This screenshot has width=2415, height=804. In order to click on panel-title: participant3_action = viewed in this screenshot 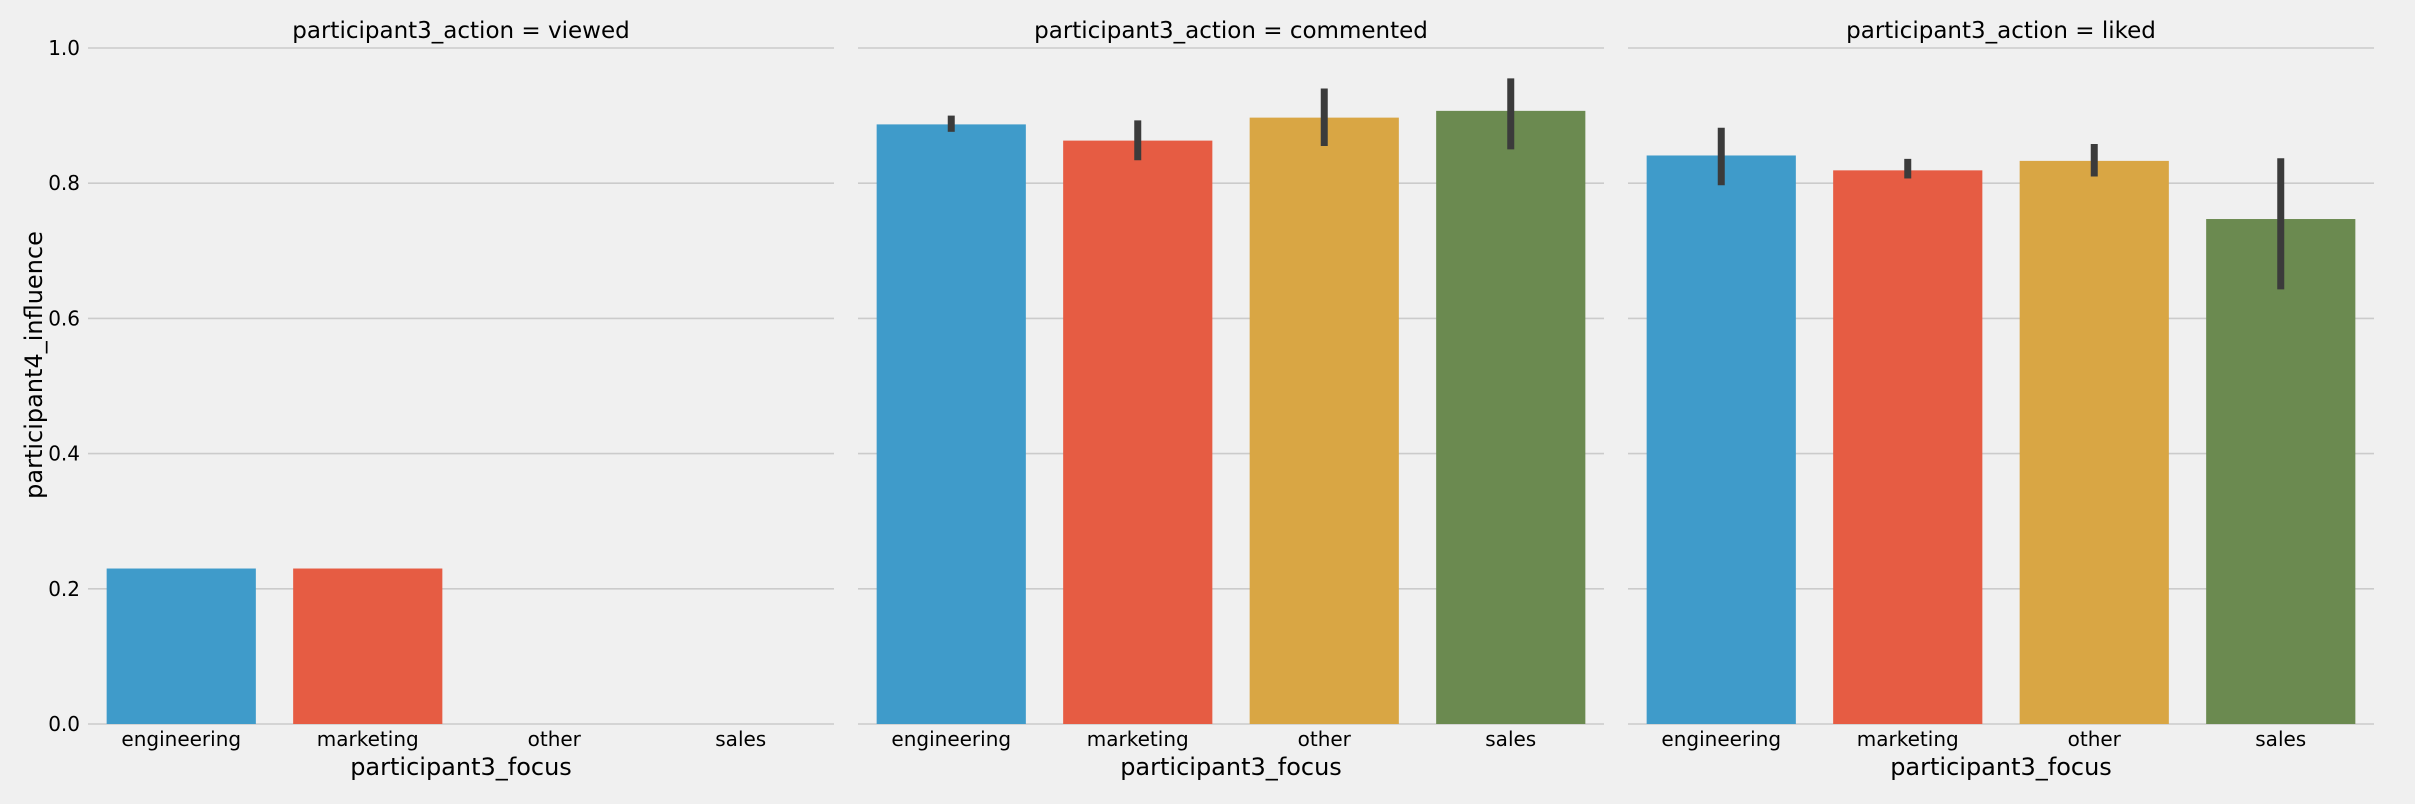, I will do `click(460, 31)`.